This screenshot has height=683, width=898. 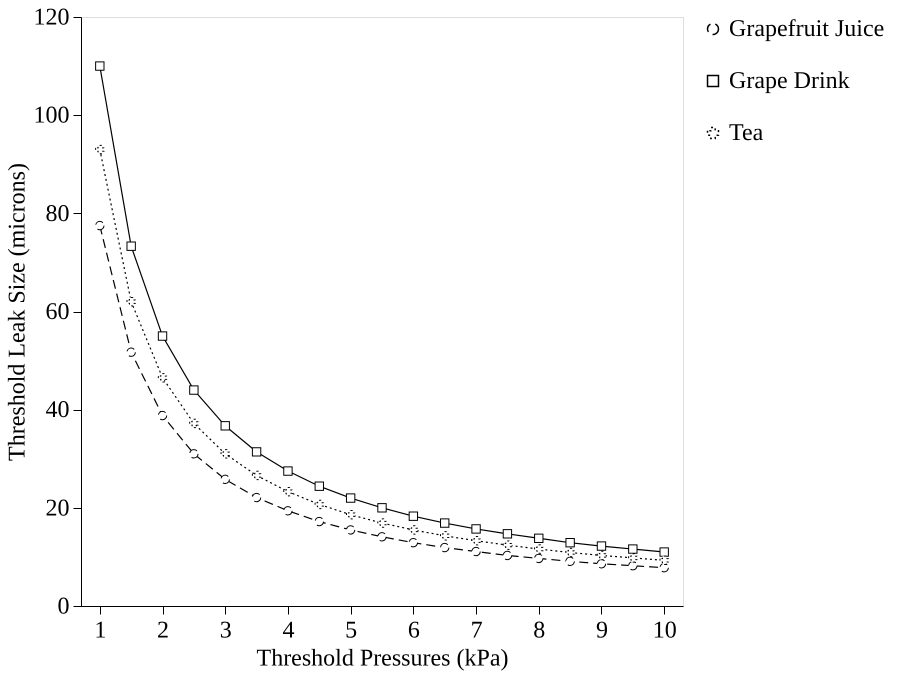 What do you see at coordinates (539, 631) in the screenshot?
I see `x-tick-label: 8` at bounding box center [539, 631].